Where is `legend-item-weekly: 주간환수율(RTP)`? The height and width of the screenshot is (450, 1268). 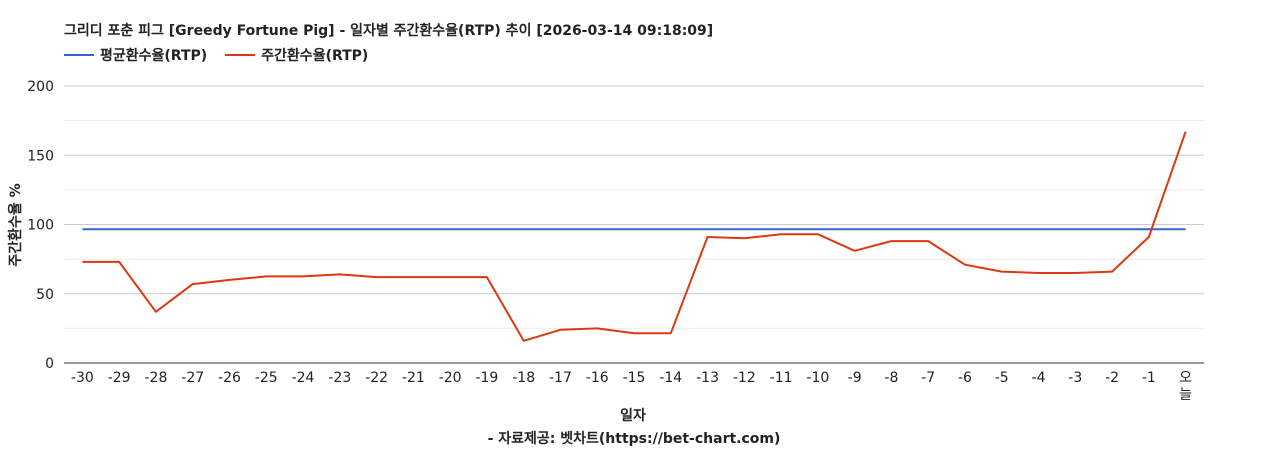
legend-item-weekly: 주간환수율(RTP) is located at coordinates (296, 55).